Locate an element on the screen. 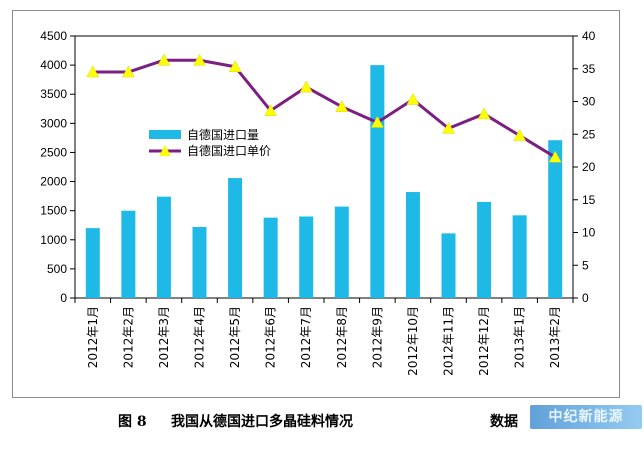  legend-label-price: 自德国进口单价 is located at coordinates (229, 150).